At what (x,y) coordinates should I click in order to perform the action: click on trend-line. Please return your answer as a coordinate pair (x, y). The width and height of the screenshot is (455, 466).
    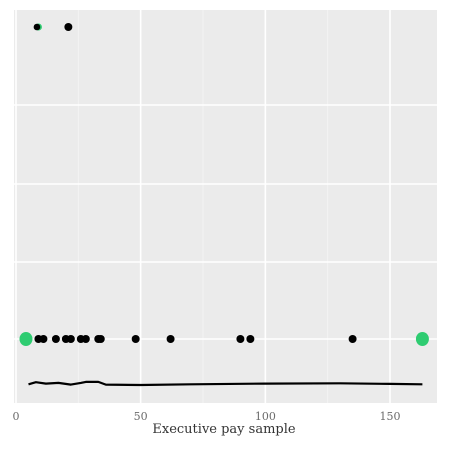
    Looking at the image, I should click on (225, 383).